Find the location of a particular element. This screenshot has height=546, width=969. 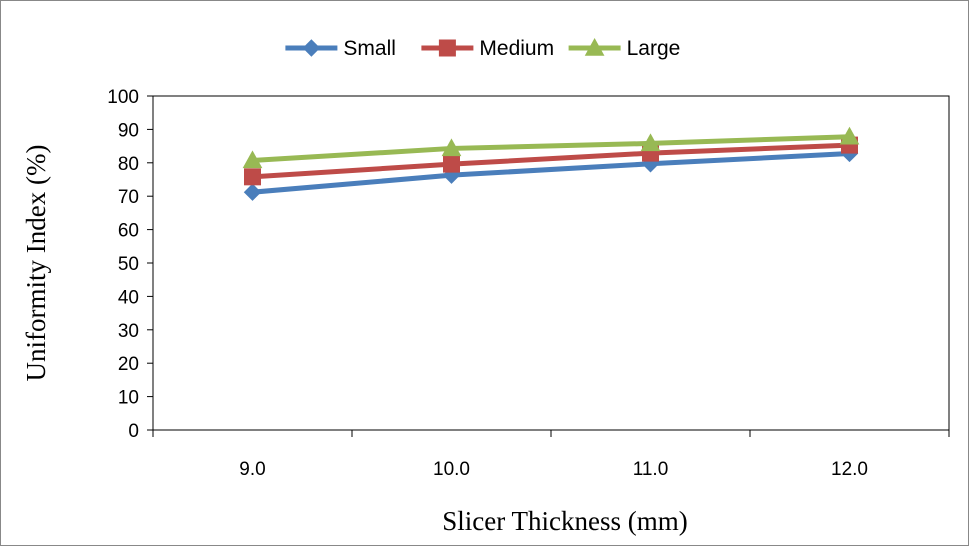

y-tick-label: 80 is located at coordinates (128, 164).